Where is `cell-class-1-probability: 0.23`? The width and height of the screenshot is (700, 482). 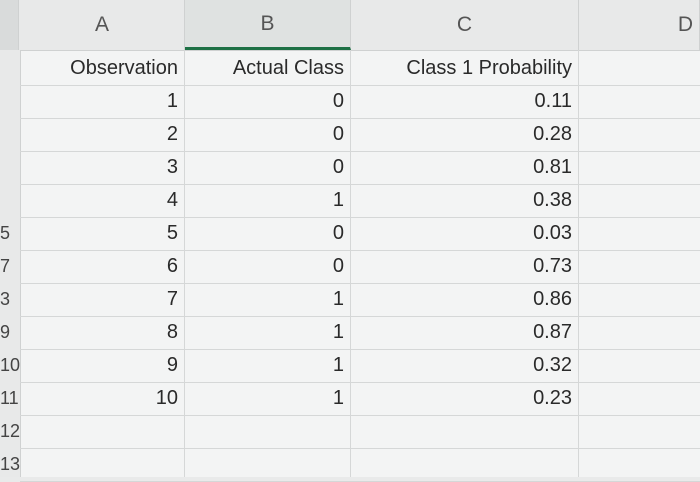 cell-class-1-probability: 0.23 is located at coordinates (552, 398).